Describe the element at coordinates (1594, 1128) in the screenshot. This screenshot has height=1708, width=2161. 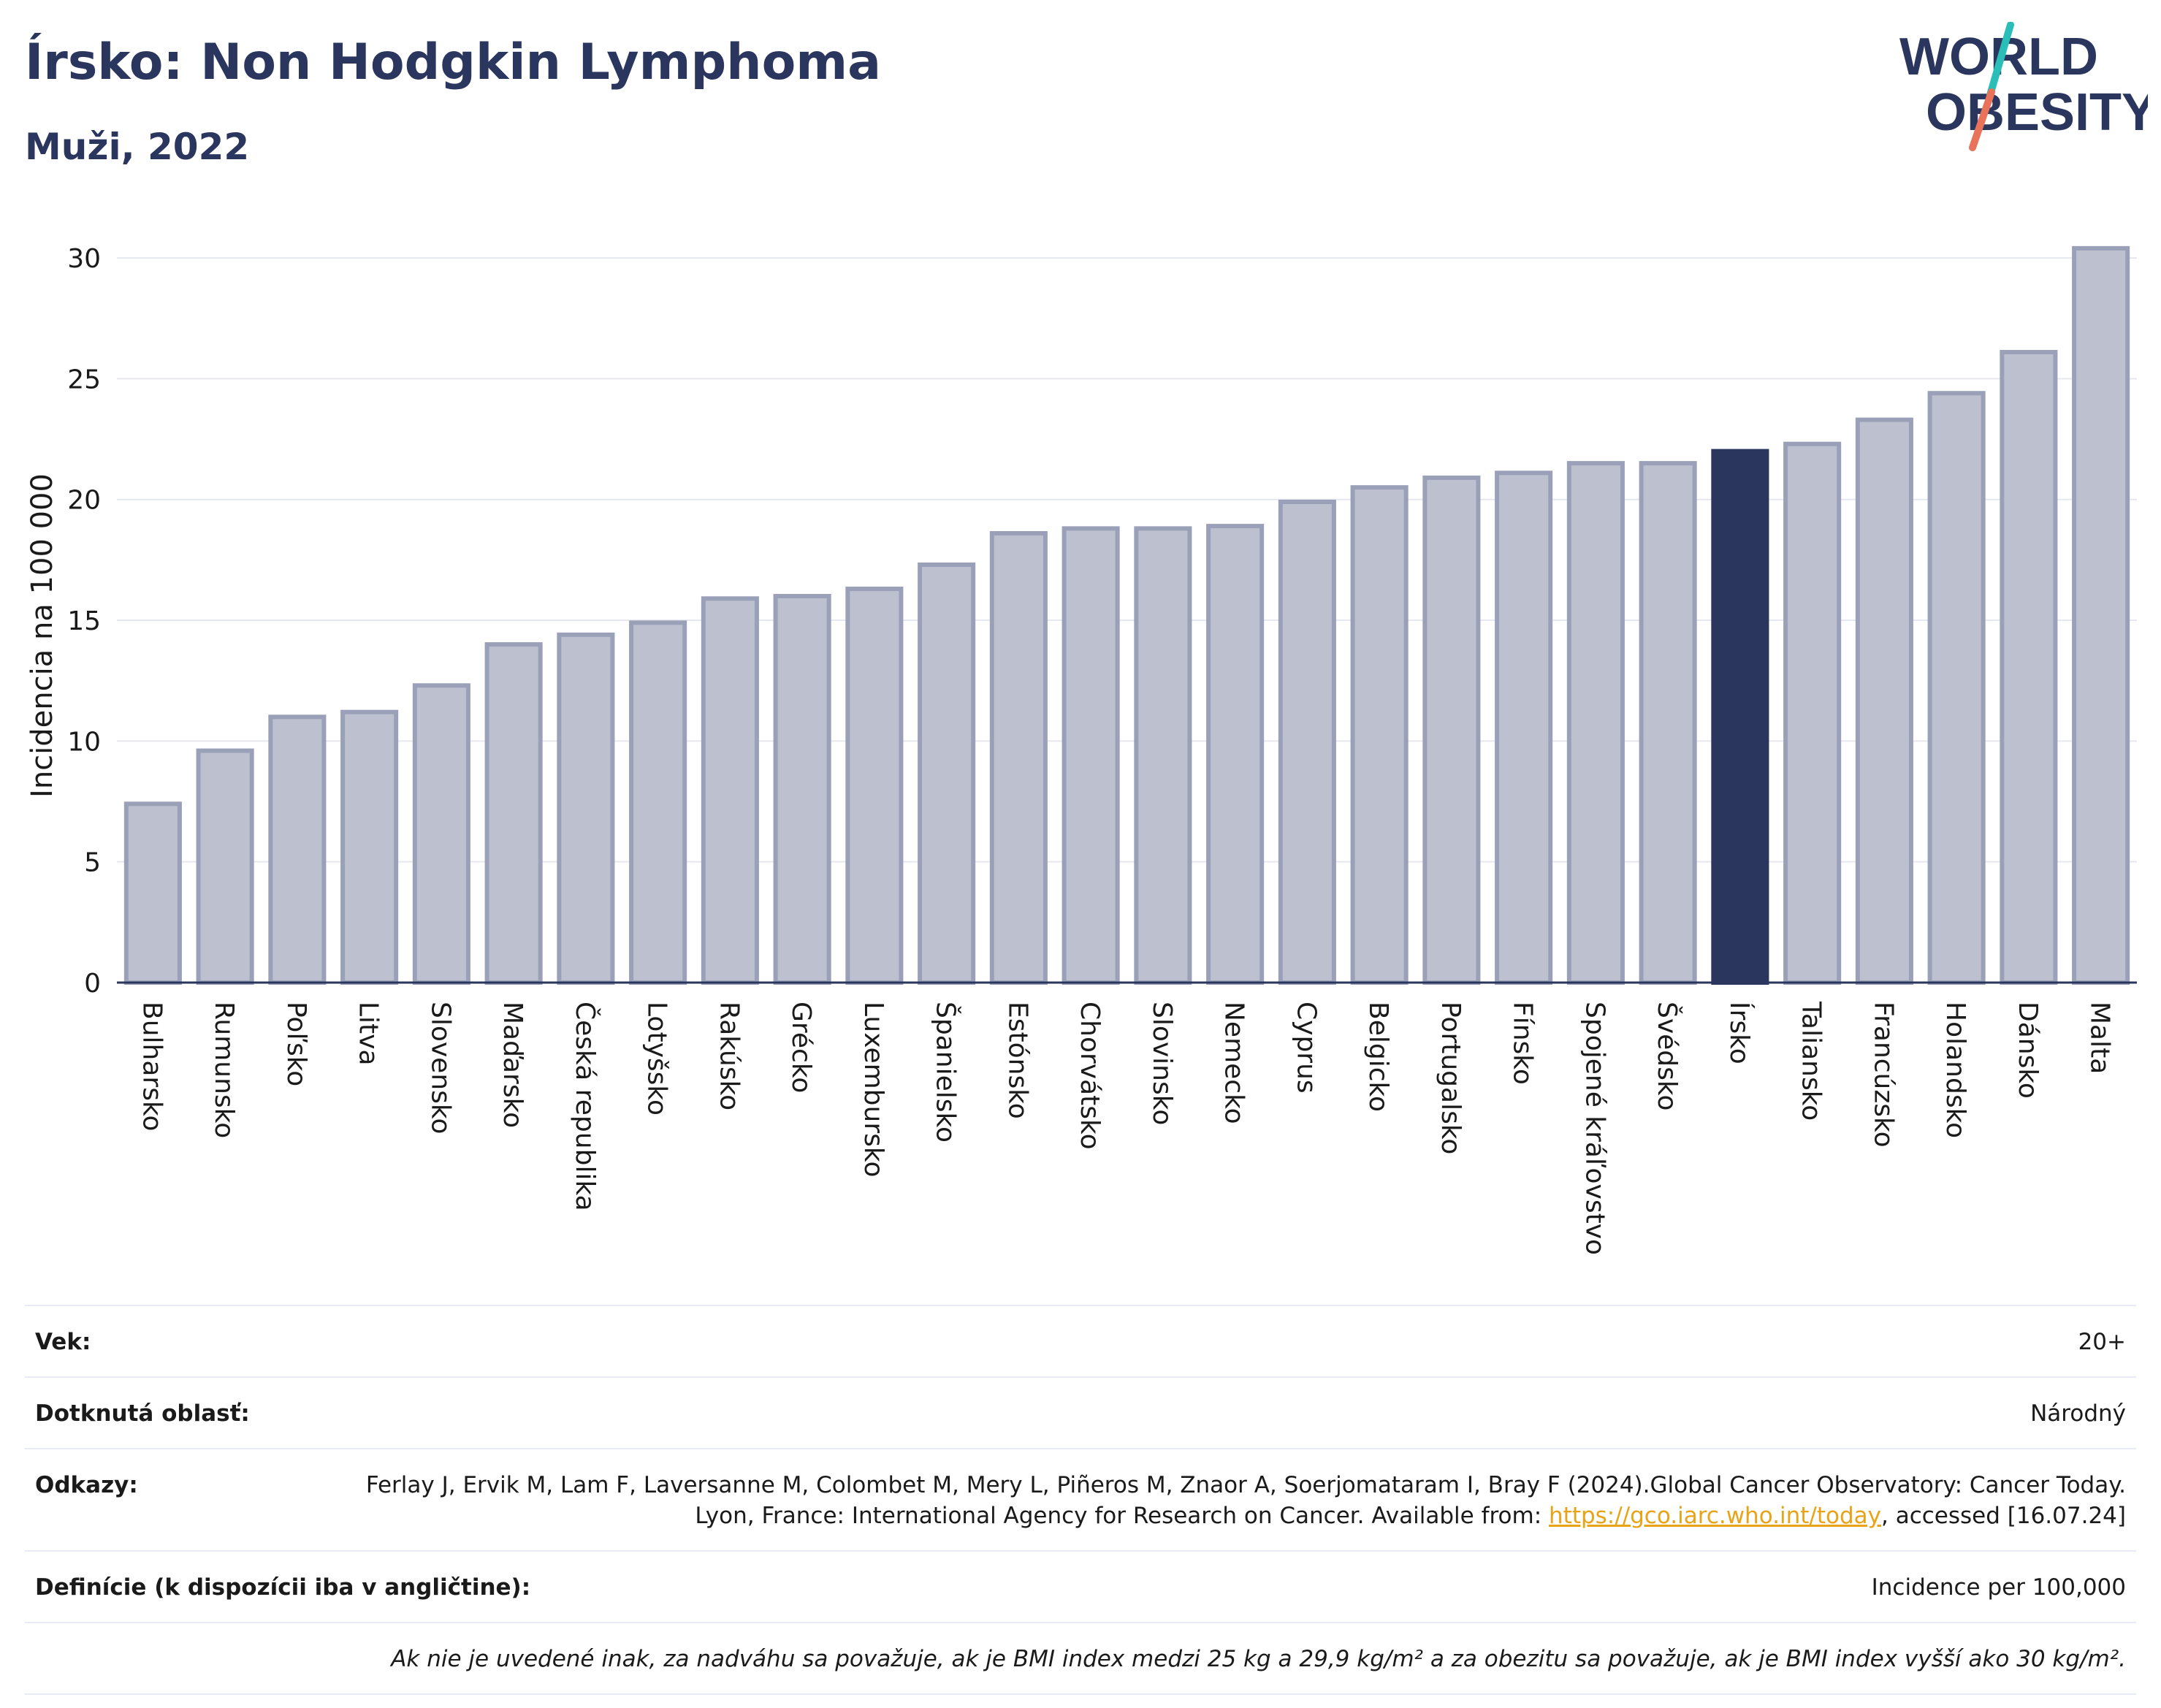
I see `x-tick-label: Spojené kráľovstvo` at that location.